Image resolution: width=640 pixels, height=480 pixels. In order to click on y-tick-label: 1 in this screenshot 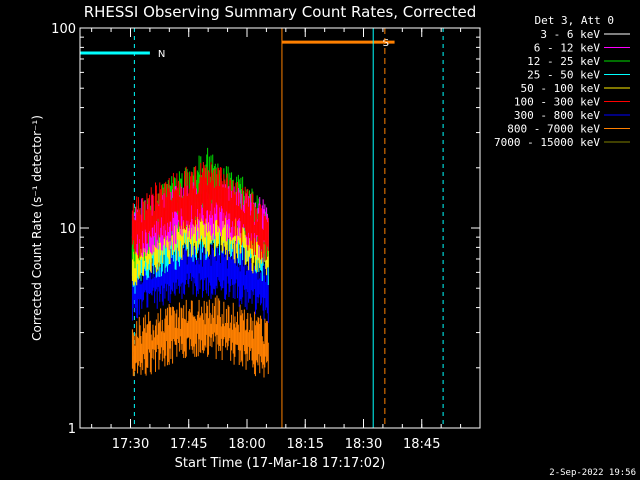, I will do `click(72, 429)`.